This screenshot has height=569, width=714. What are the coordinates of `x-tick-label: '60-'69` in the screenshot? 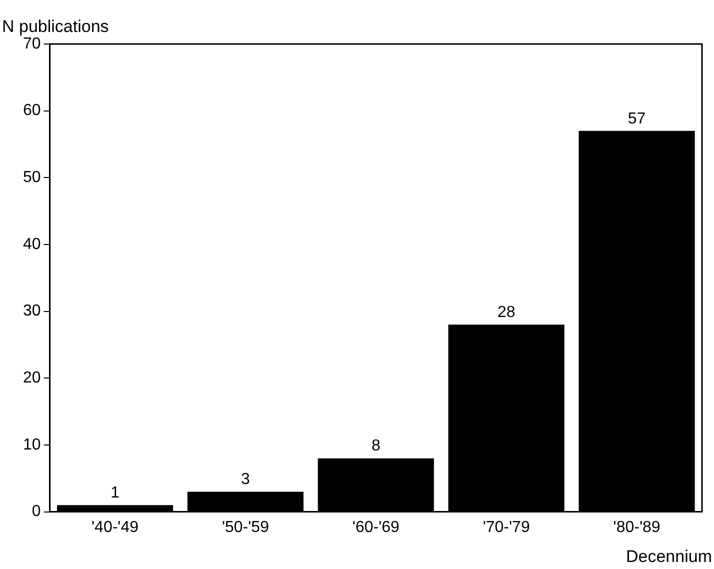 It's located at (376, 527).